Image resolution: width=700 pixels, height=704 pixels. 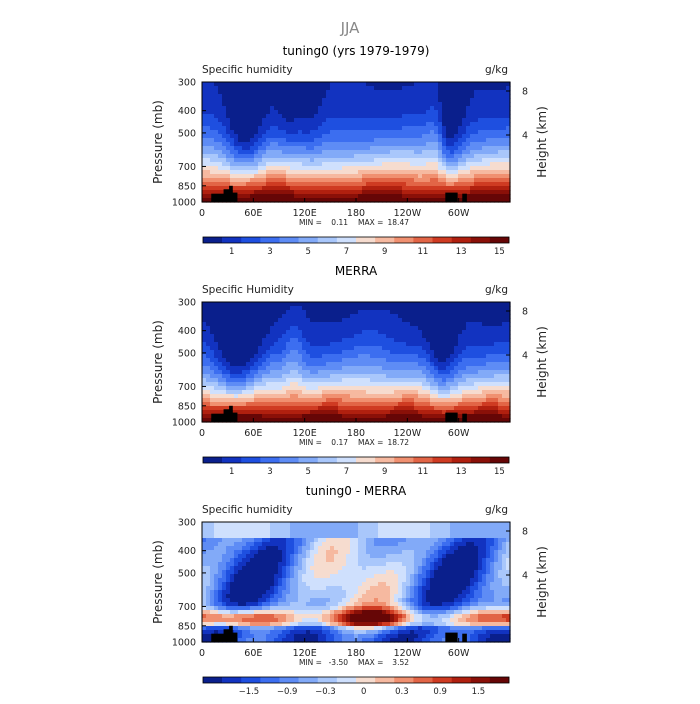 I want to click on topography-mask, so click(x=227, y=195).